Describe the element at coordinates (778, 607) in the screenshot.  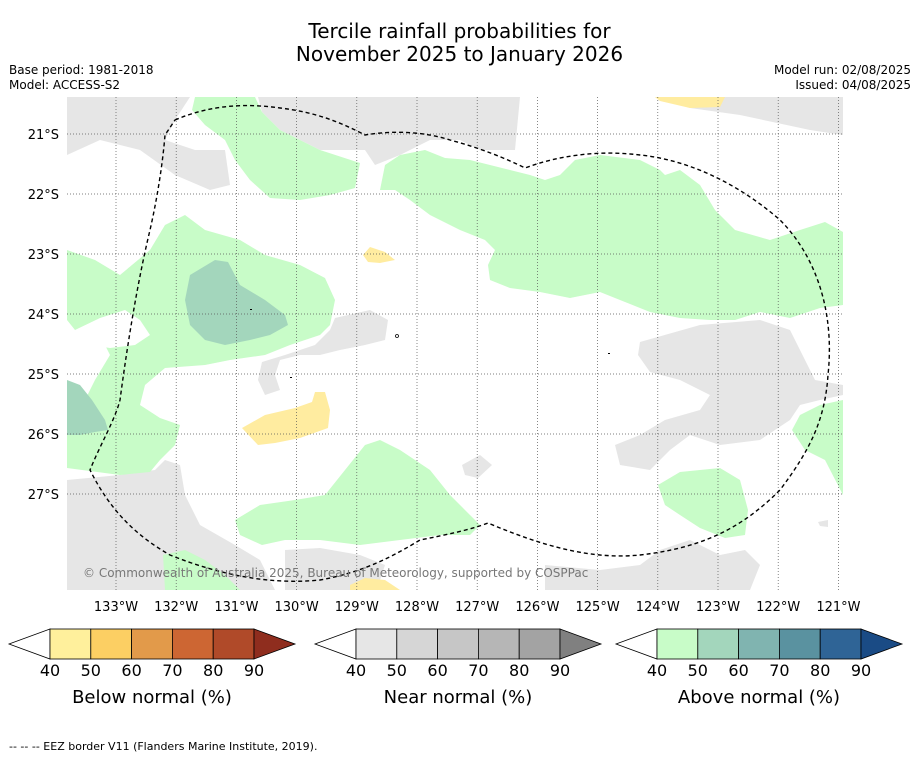
I see `longitude-label: 122°W` at that location.